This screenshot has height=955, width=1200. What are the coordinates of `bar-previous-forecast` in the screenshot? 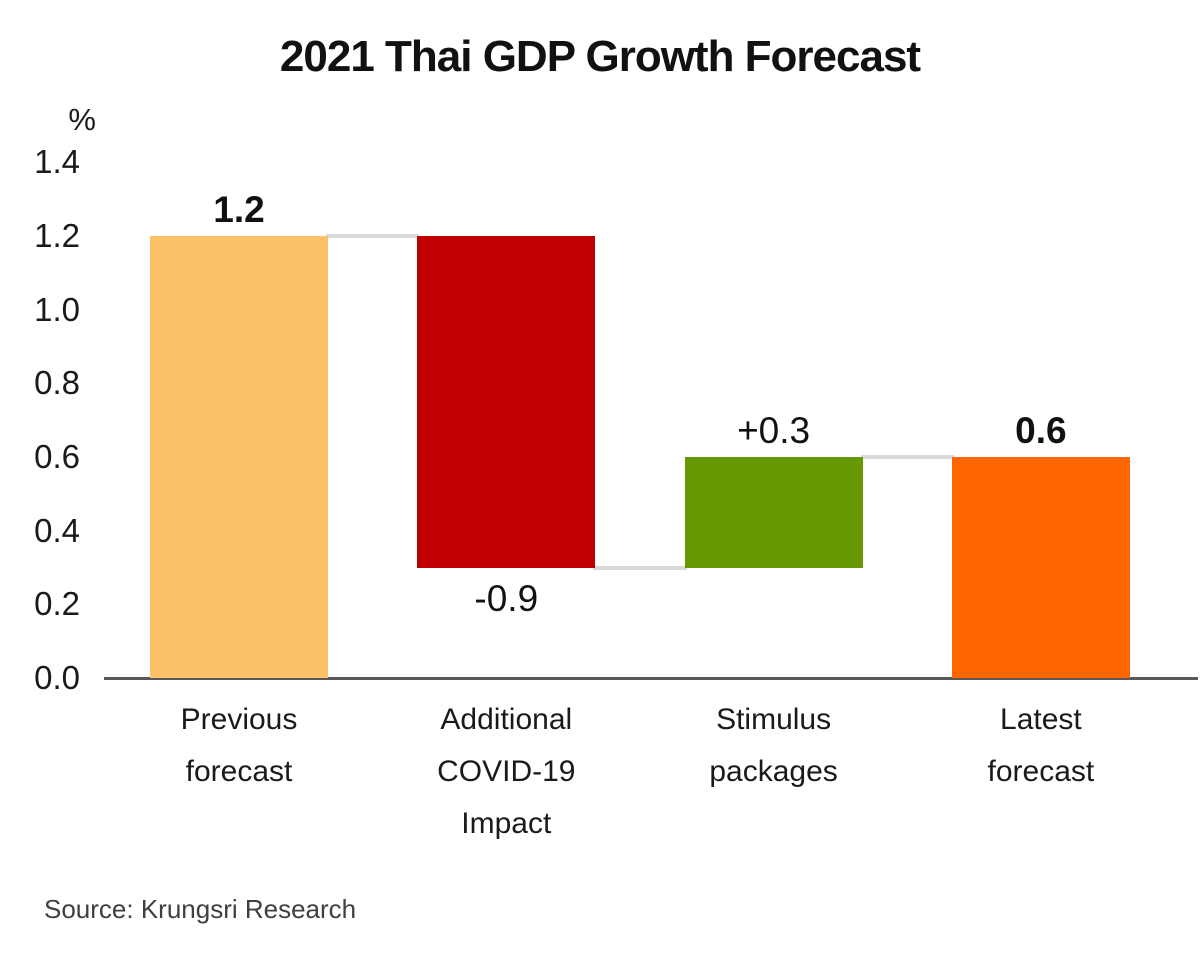 It's located at (239, 457).